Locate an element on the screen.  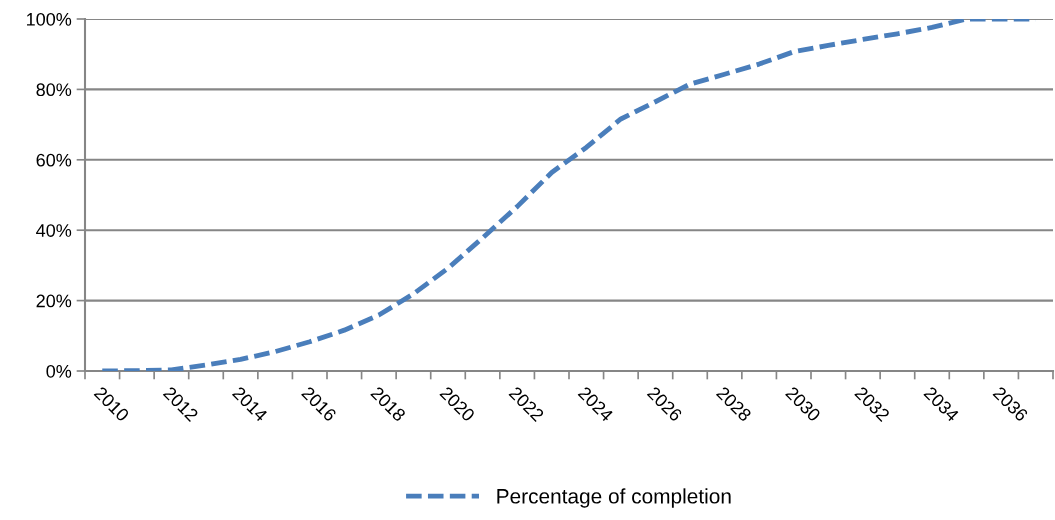
y-tick-label: 20% is located at coordinates (54, 301).